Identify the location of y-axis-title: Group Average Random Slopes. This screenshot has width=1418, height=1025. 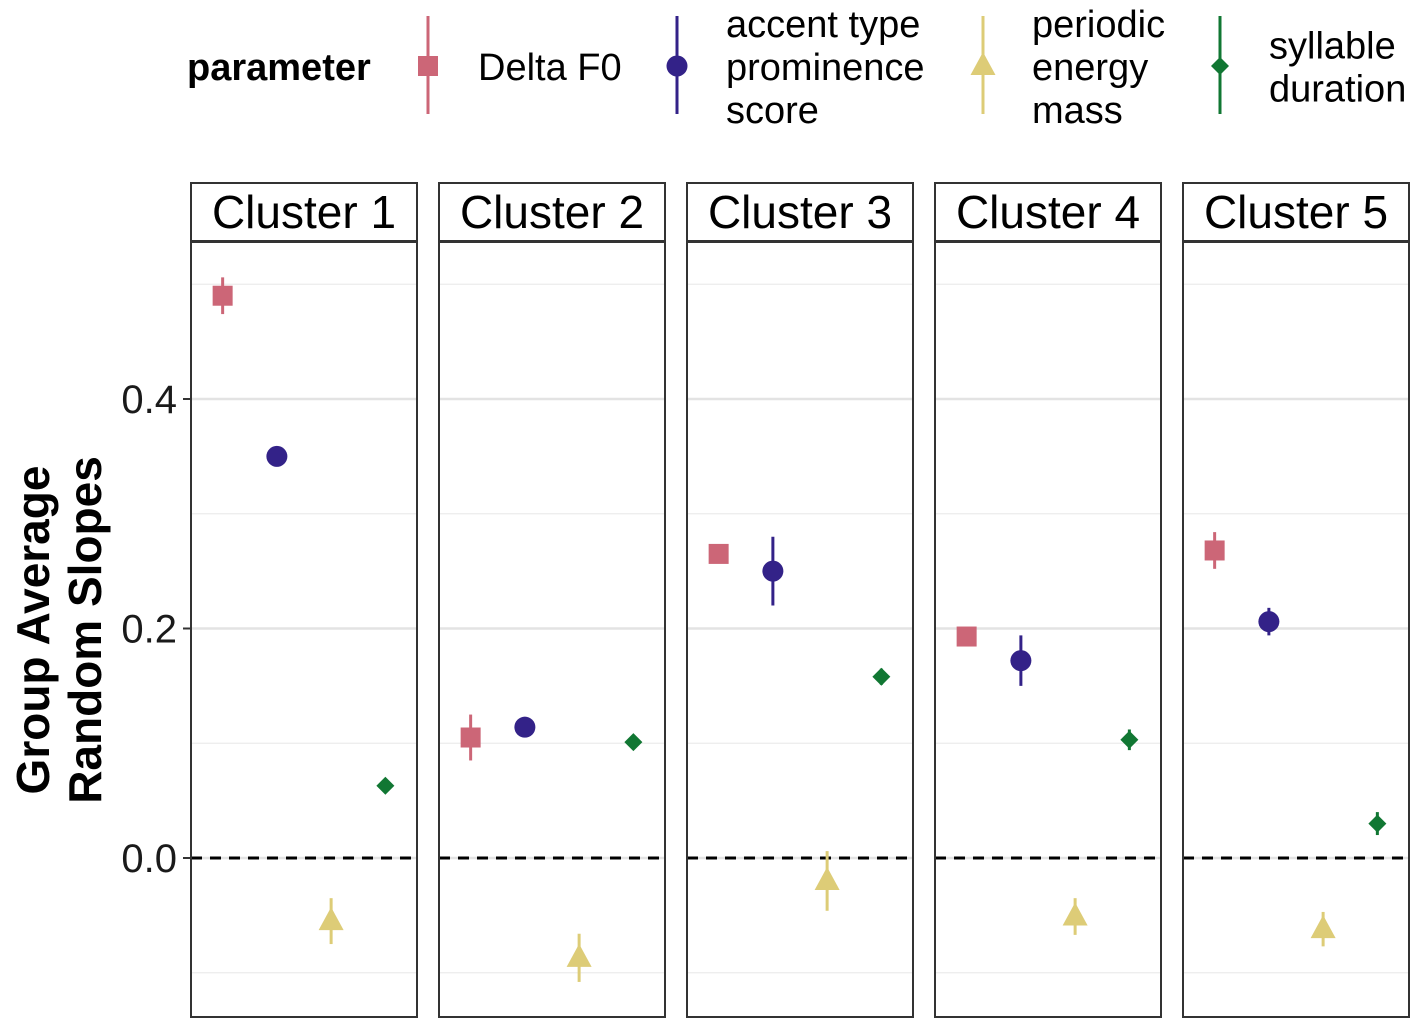
(59, 630).